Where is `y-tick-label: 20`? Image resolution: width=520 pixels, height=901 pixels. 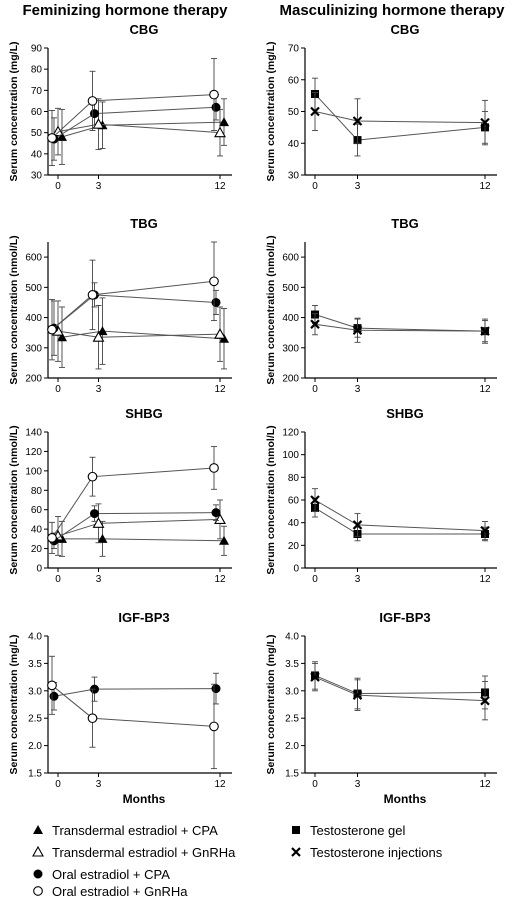 y-tick-label: 20 is located at coordinates (294, 546).